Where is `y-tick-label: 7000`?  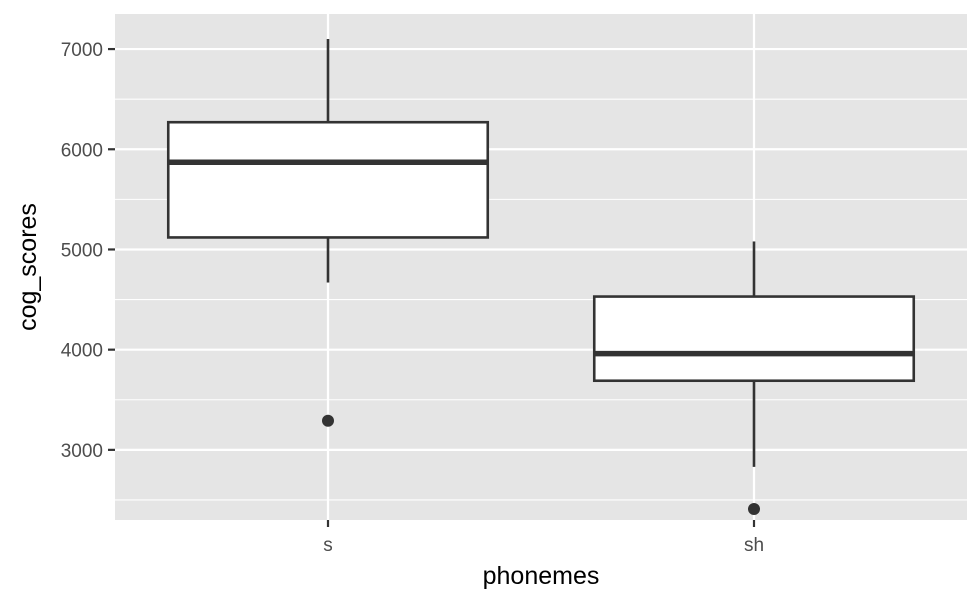 y-tick-label: 7000 is located at coordinates (82, 50).